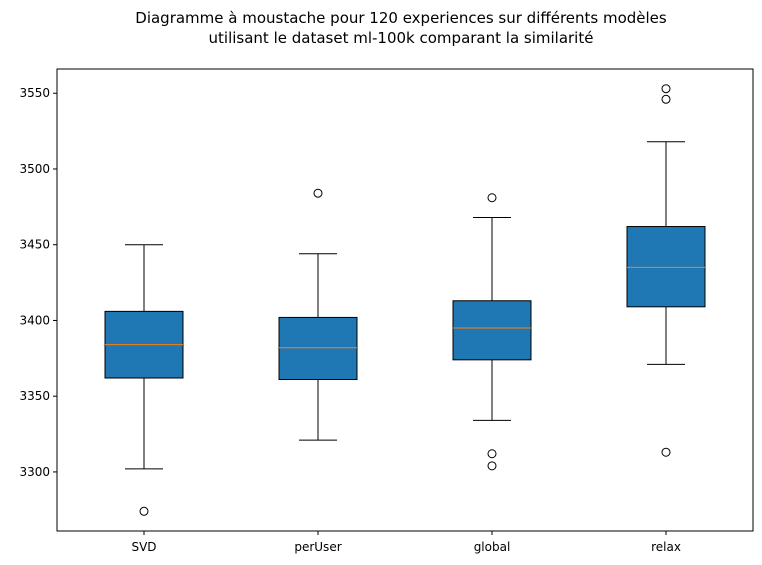 This screenshot has width=762, height=565. Describe the element at coordinates (317, 547) in the screenshot. I see `x-tick-label: perUser` at that location.